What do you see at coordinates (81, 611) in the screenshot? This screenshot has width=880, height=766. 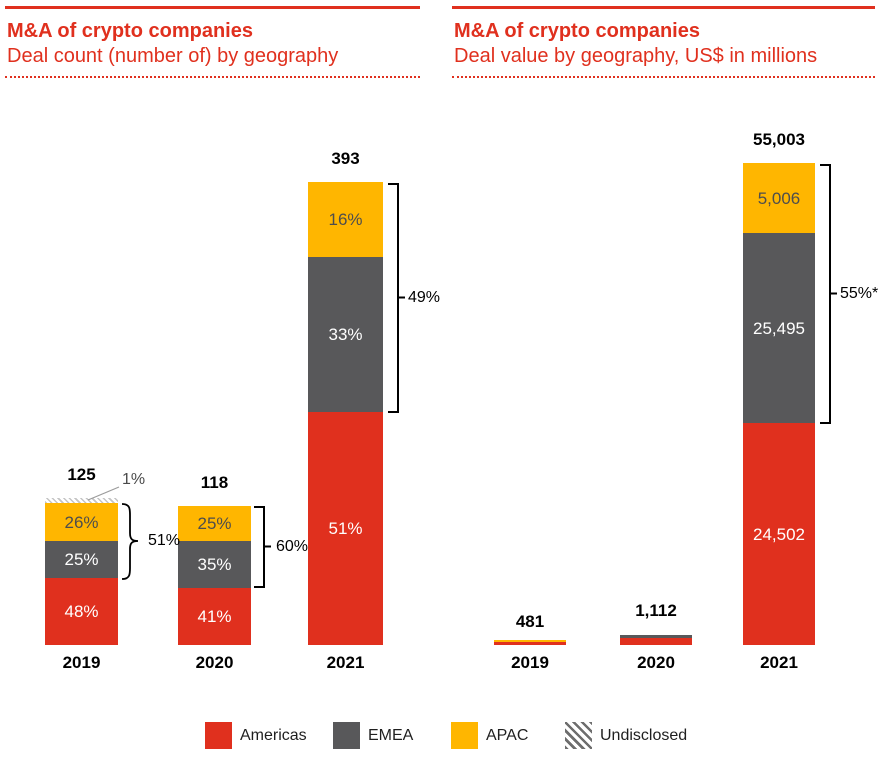 I see `segment-americas-2019: 48%` at bounding box center [81, 611].